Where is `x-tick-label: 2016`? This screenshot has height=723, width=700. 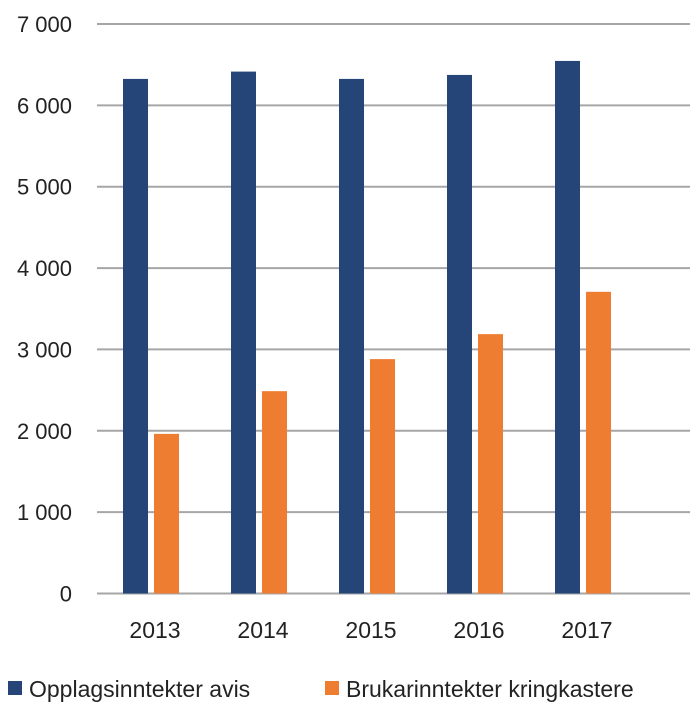
x-tick-label: 2016 is located at coordinates (478, 630).